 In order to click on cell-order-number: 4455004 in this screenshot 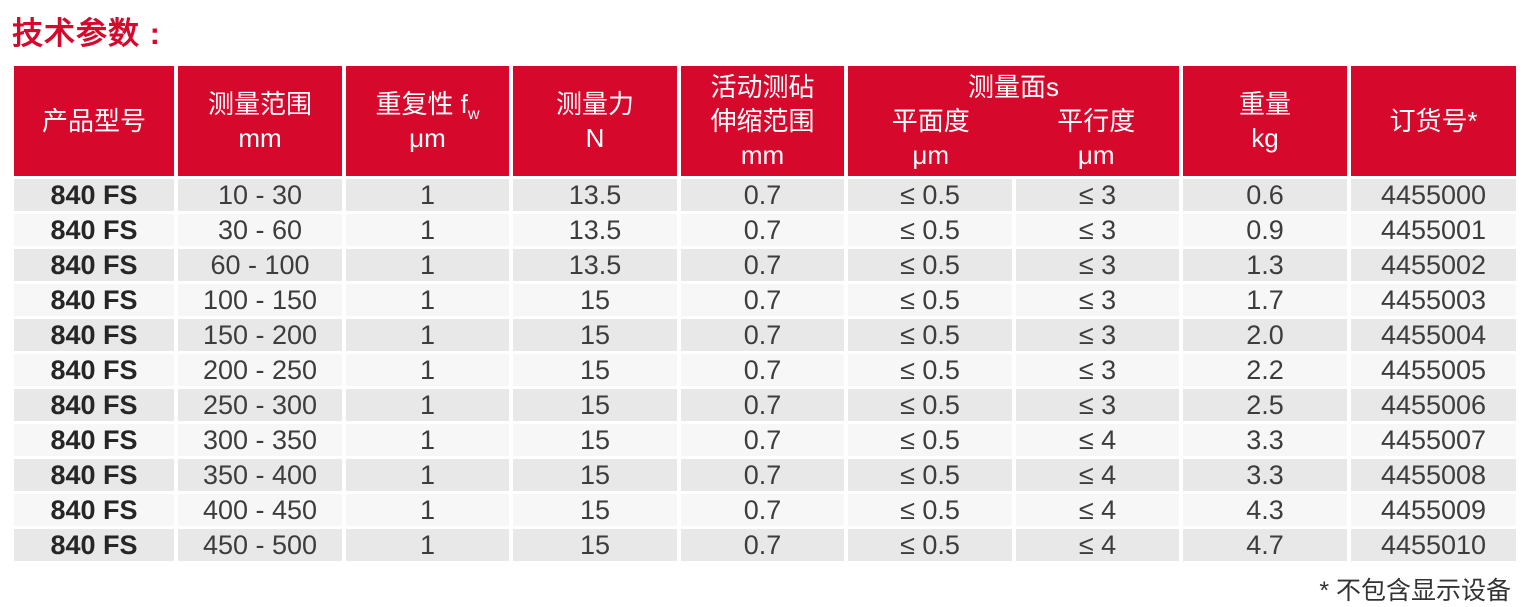, I will do `click(1433, 335)`.